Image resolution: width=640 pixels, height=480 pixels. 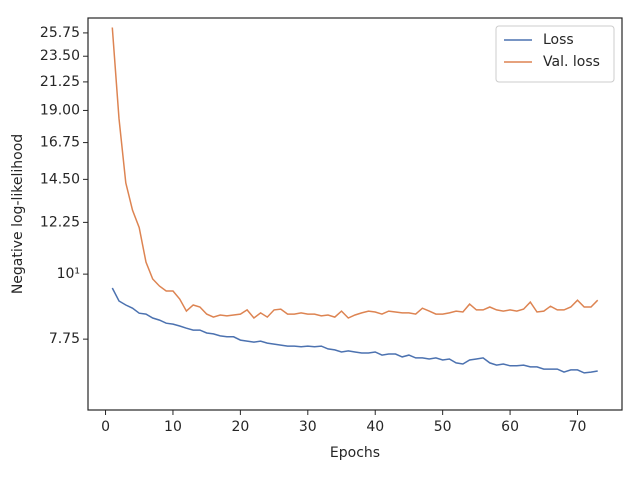 What do you see at coordinates (64, 339) in the screenshot?
I see `y-tick-label: 7.75` at bounding box center [64, 339].